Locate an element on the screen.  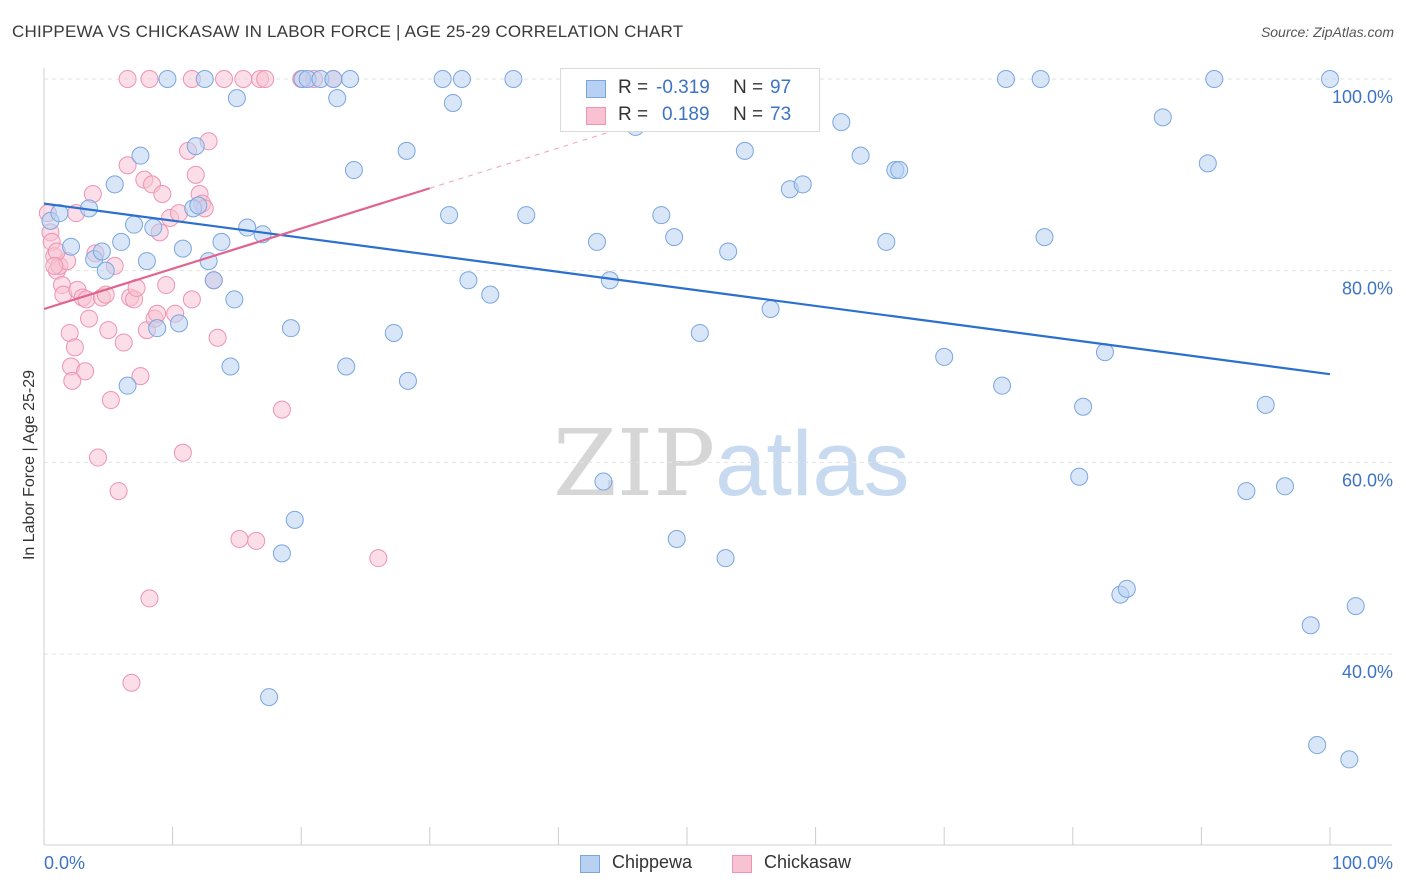
correlation-legend: R = -0.319 N = 97 R = 0.189 N = 73 is located at coordinates (690, 100).